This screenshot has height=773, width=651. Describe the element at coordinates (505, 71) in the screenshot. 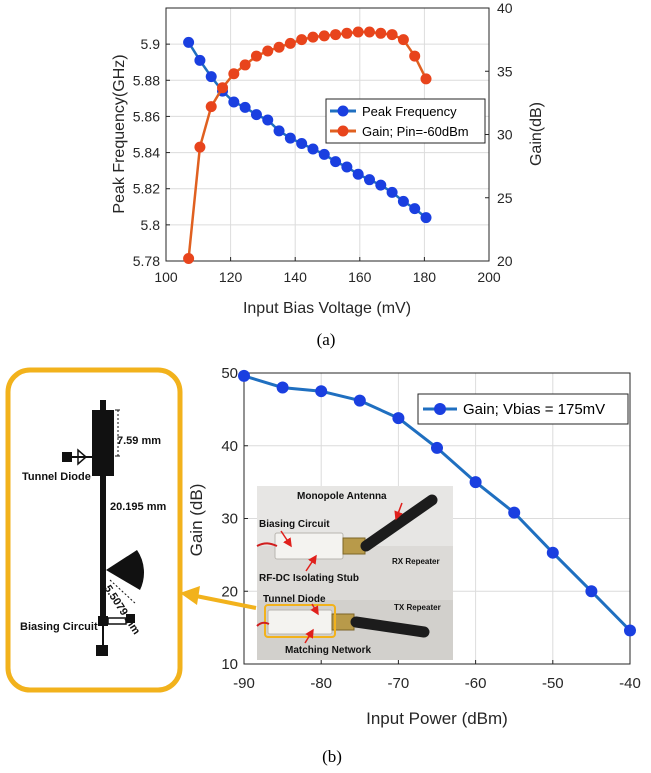

I see `y2-tick-label: 35` at that location.